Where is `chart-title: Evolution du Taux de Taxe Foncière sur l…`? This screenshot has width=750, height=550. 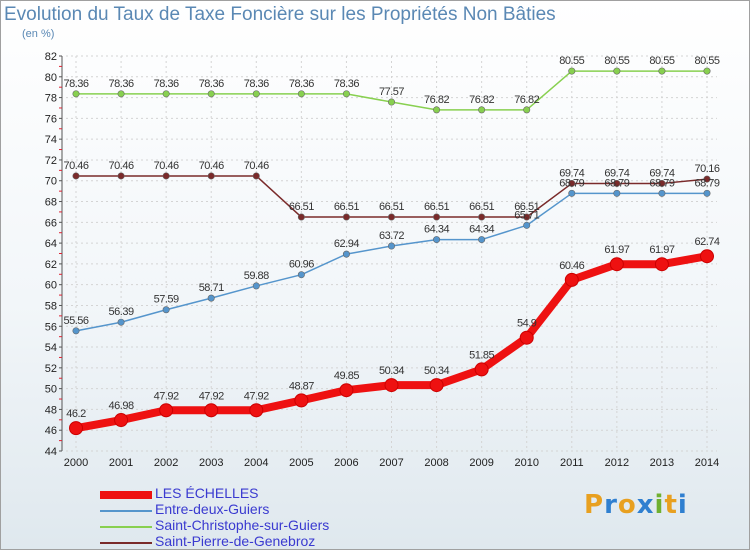 chart-title: Evolution du Taux de Taxe Foncière sur l… is located at coordinates (280, 14).